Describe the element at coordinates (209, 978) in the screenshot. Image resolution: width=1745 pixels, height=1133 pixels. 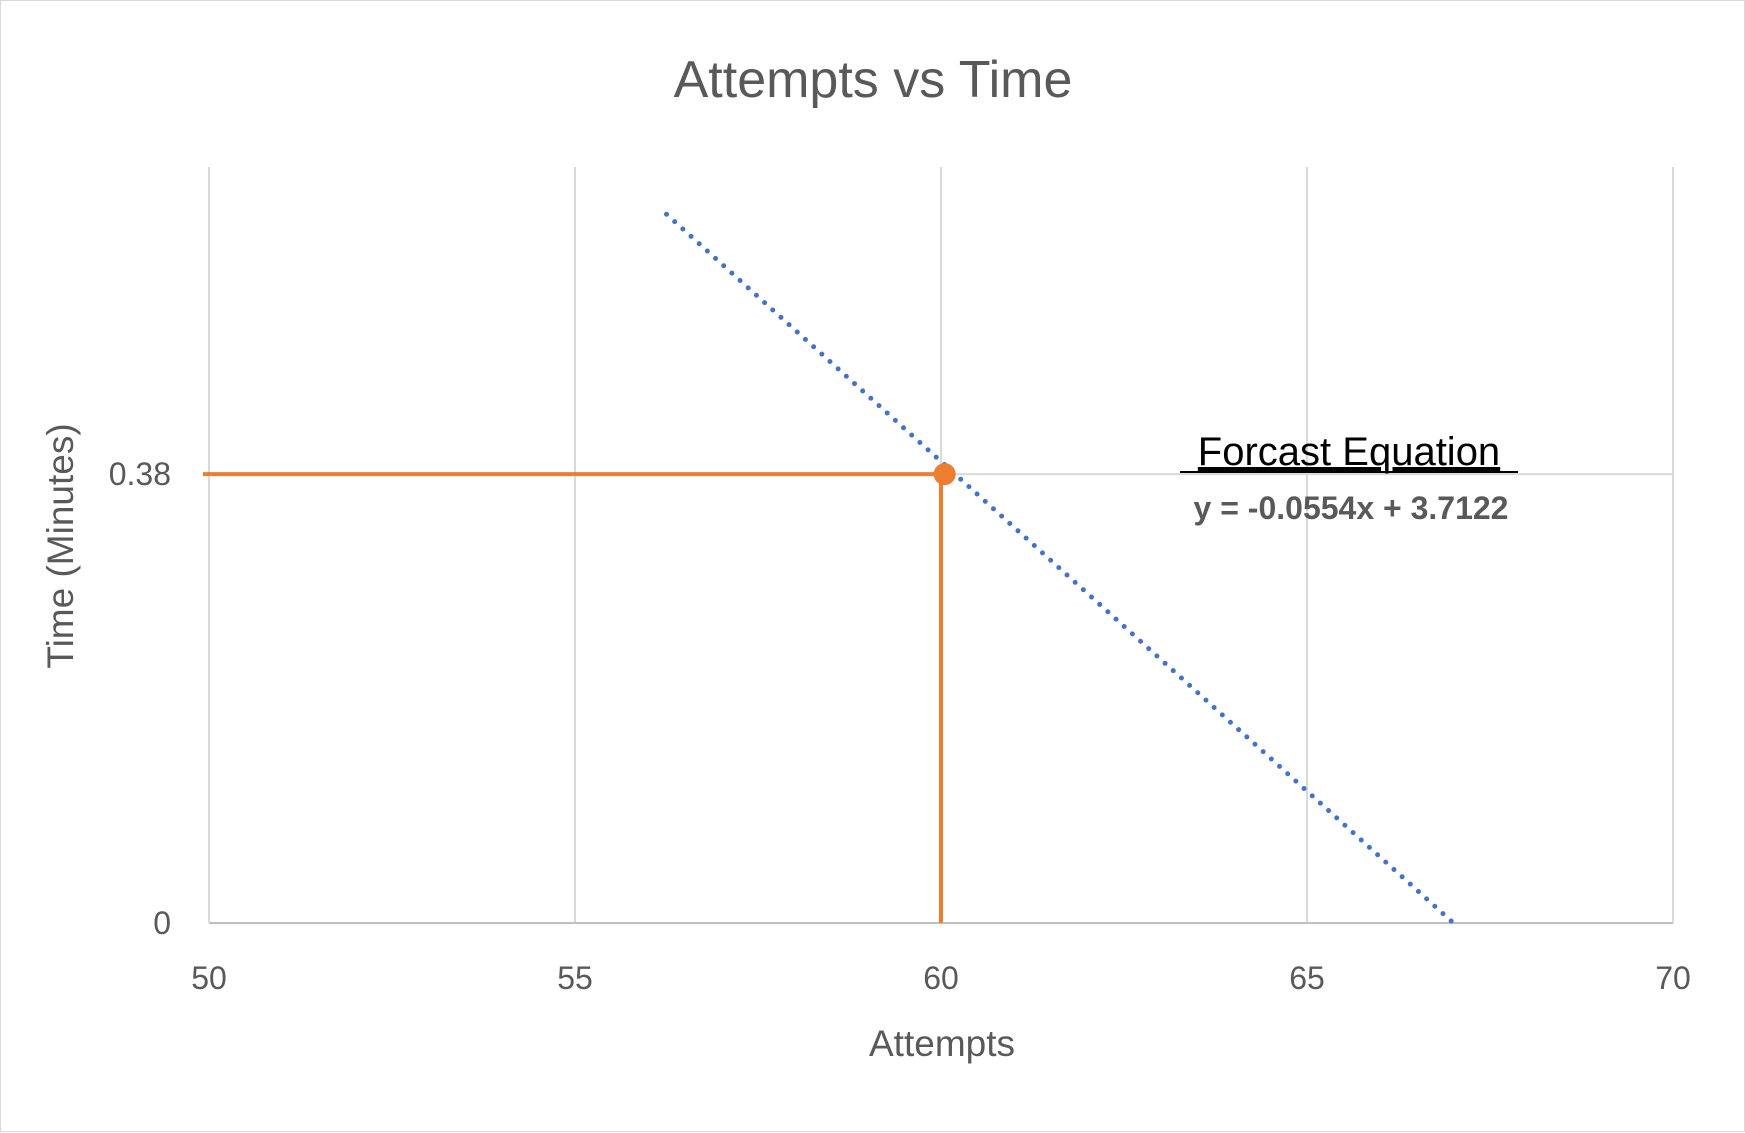
I see `x-tick-label-50: 50` at that location.